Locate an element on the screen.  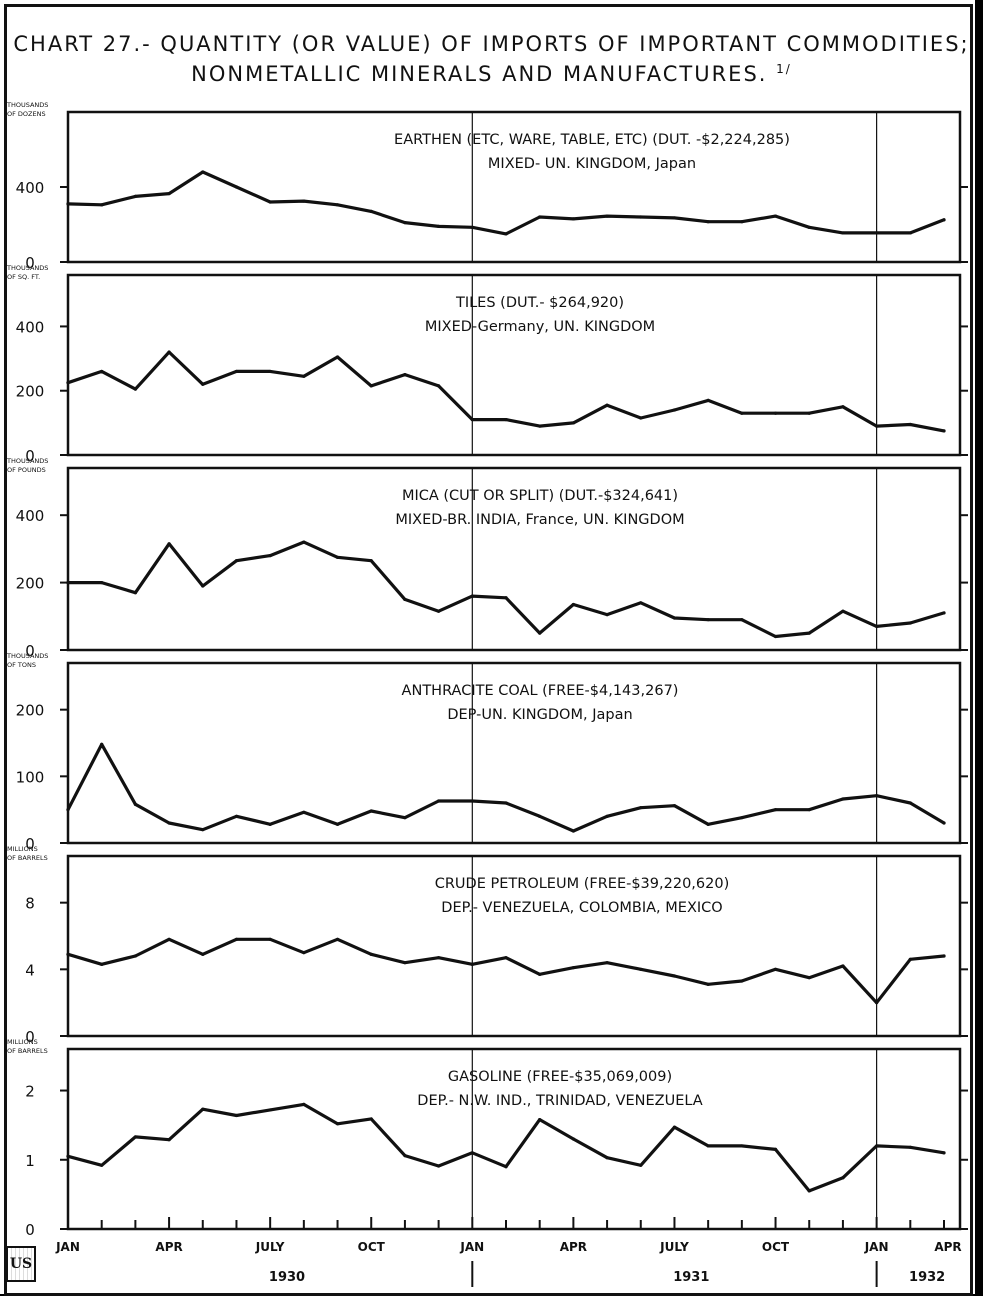
panel-3-sources: MIXED-BR. INDIA, France, UN. KINGDOM is located at coordinates (539, 520).